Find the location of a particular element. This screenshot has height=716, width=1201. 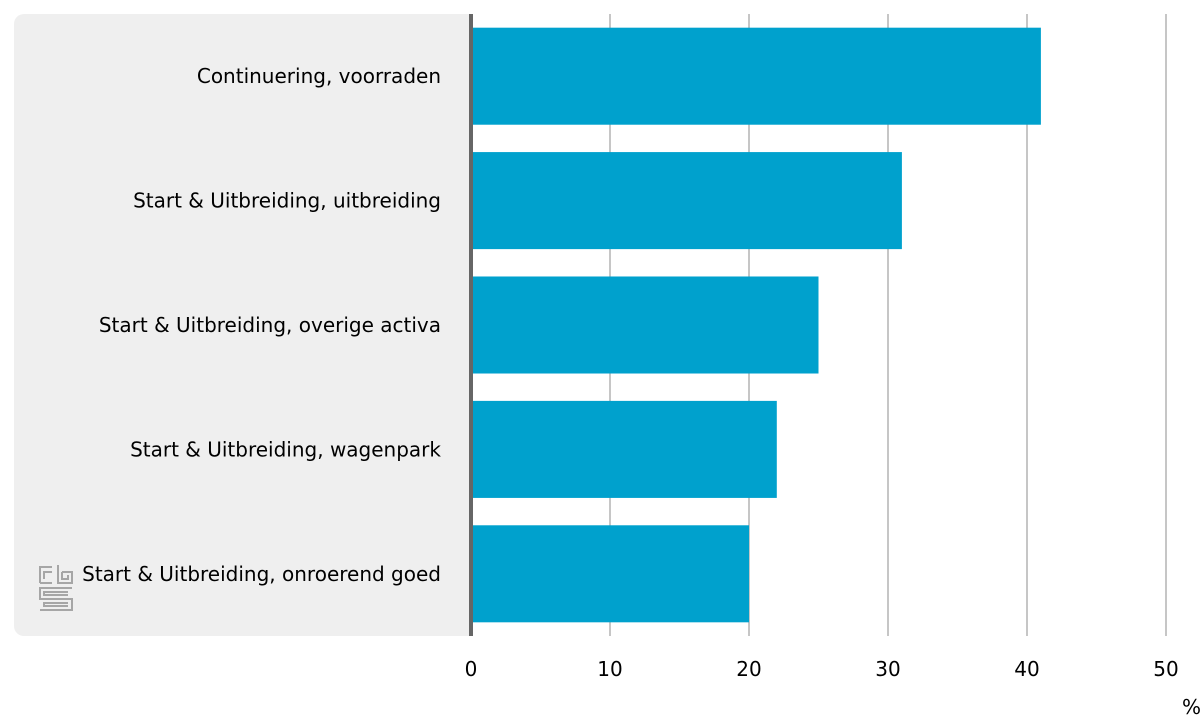

unit-label: % is located at coordinates (1191, 705).